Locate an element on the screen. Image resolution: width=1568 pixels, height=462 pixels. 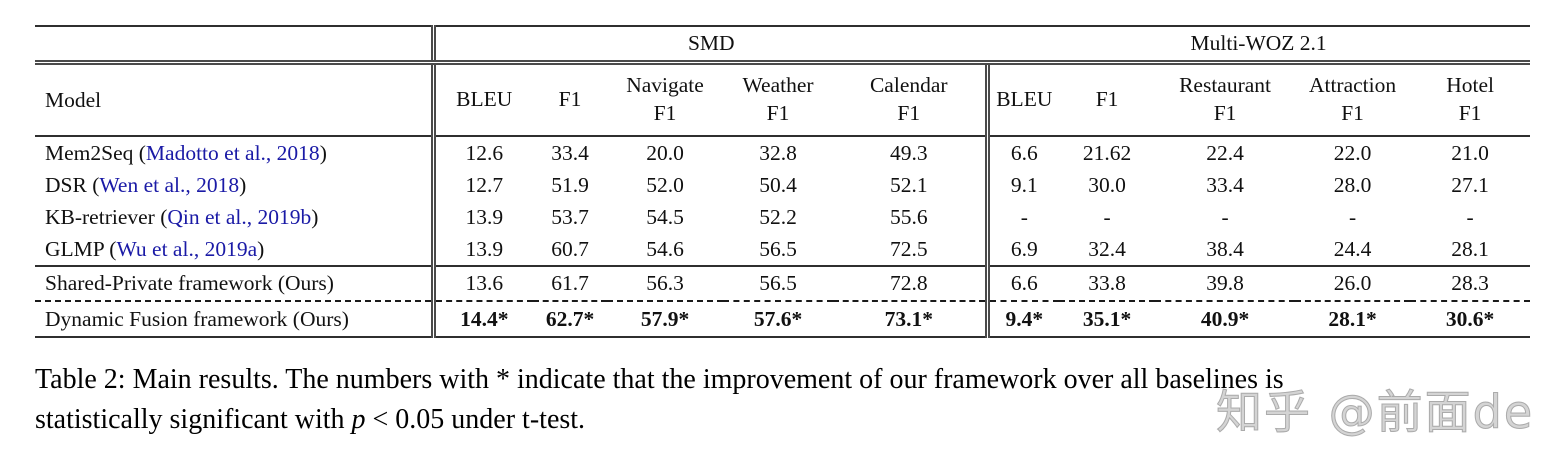
table-cell: 61.7 is located at coordinates (570, 283).